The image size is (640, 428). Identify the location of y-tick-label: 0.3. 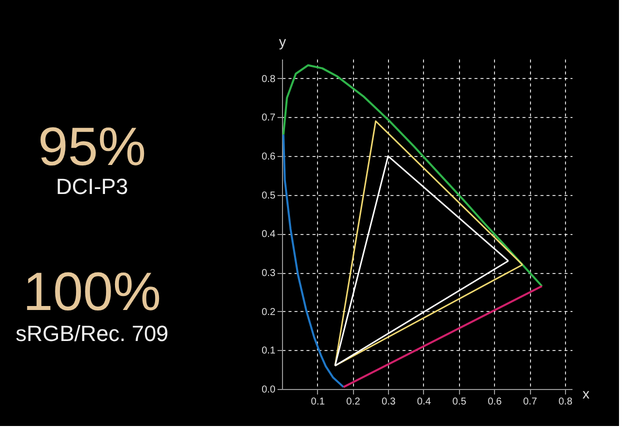
(269, 274).